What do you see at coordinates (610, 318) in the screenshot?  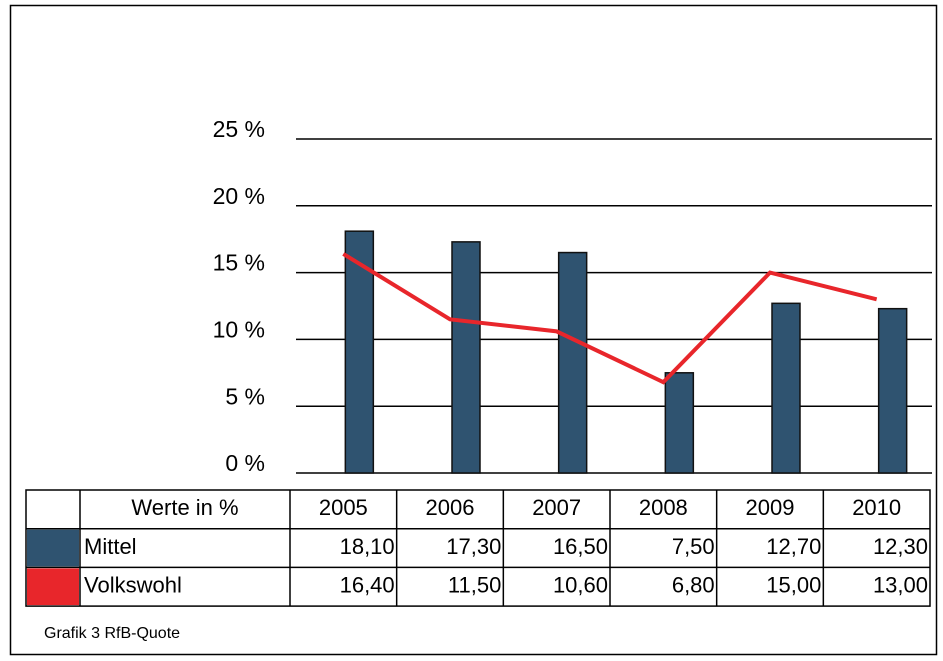 I see `line` at bounding box center [610, 318].